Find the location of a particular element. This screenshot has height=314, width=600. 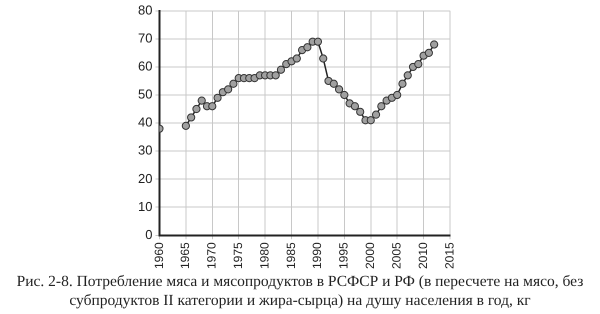

y-tick-label: 10 is located at coordinates (145, 206).